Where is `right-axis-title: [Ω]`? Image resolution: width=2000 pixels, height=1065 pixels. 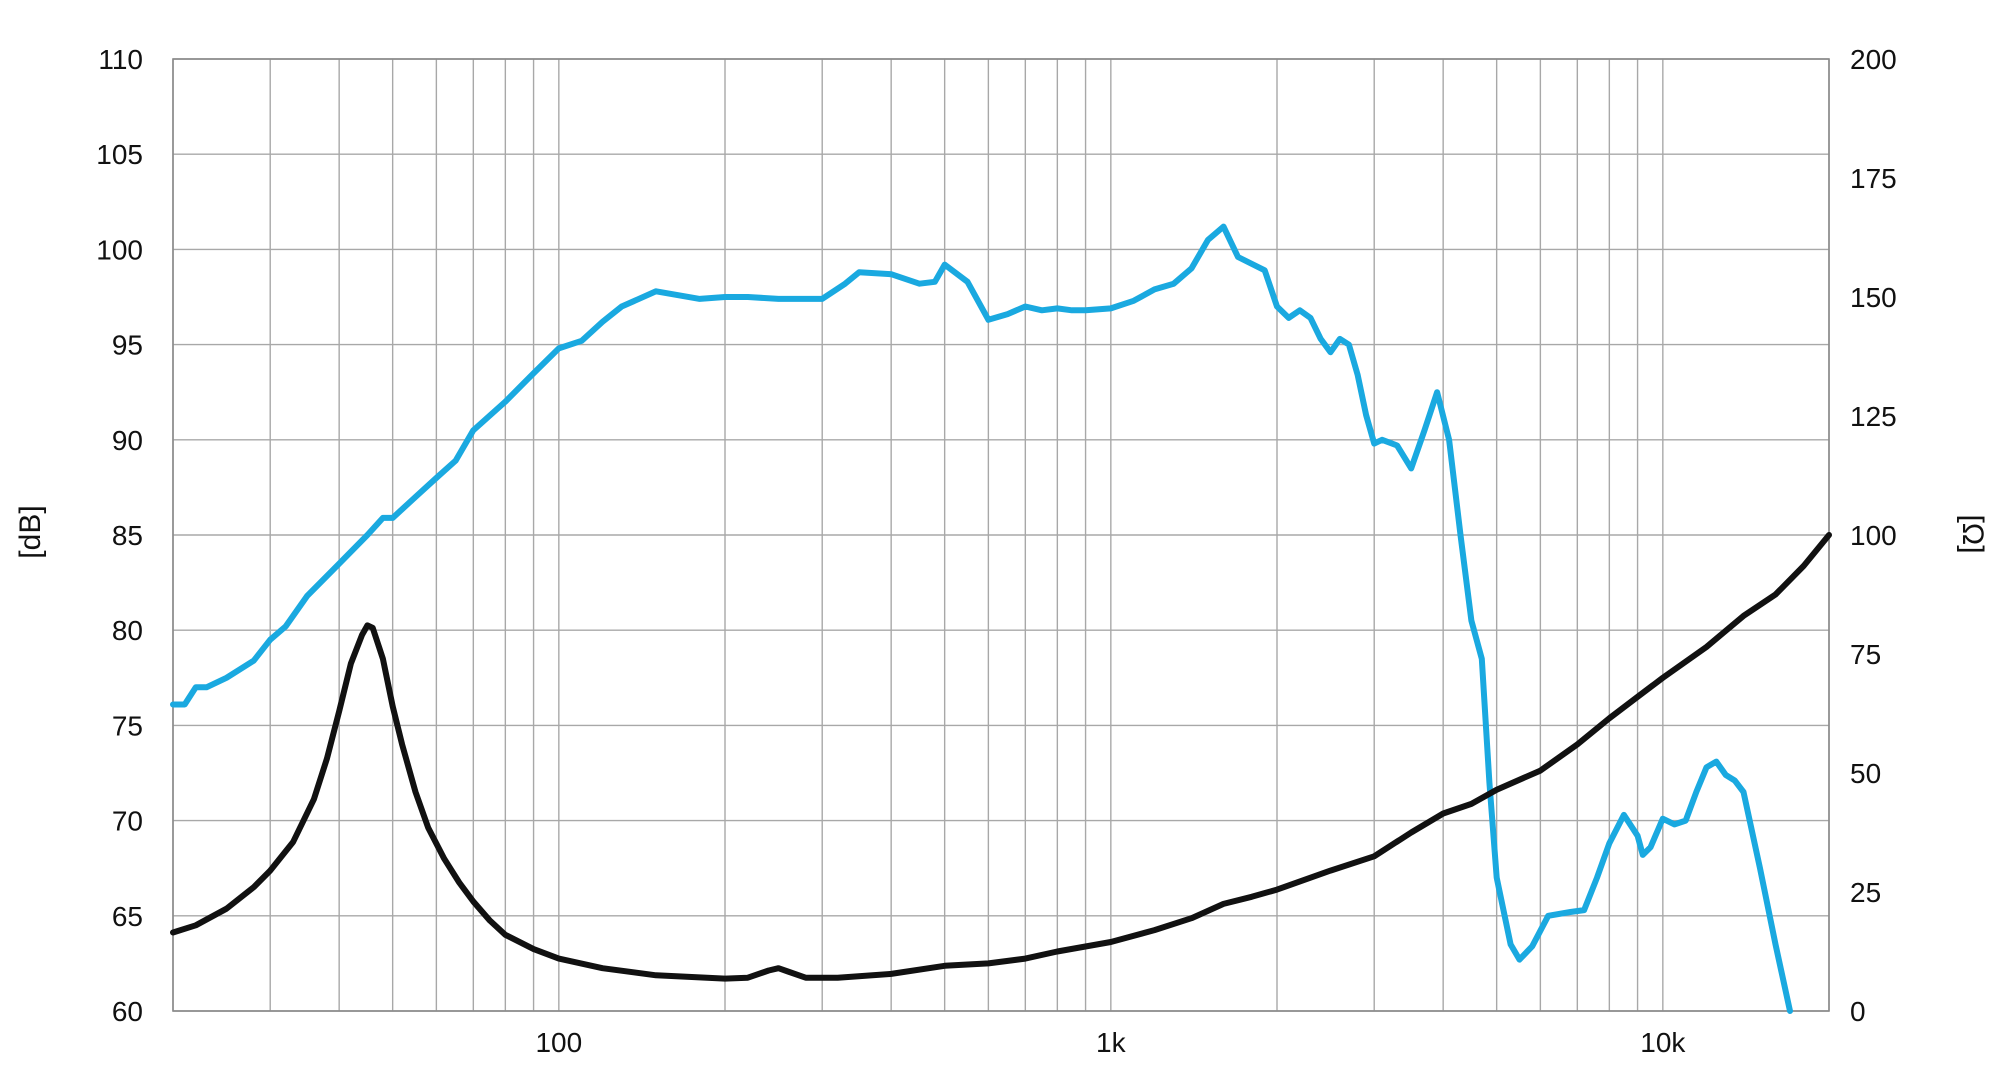 right-axis-title: [Ω] is located at coordinates (1972, 533).